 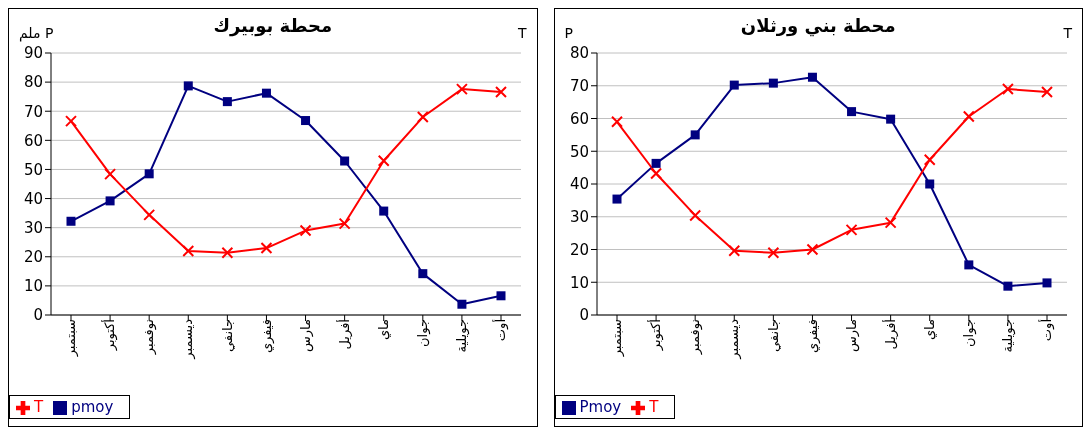 I want to click on chart-title: محطة بوبيرك, so click(x=273, y=25).